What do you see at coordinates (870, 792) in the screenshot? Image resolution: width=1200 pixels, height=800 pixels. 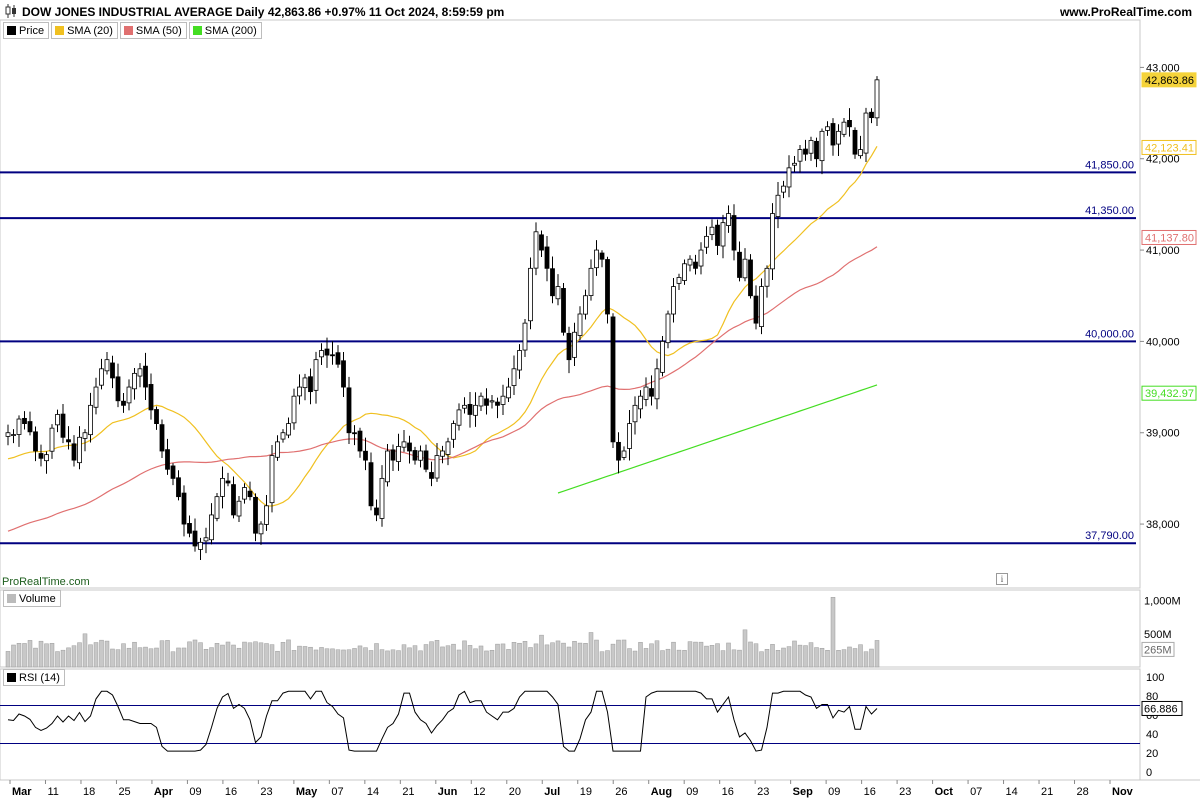 I see `date-tick-label: 16` at bounding box center [870, 792].